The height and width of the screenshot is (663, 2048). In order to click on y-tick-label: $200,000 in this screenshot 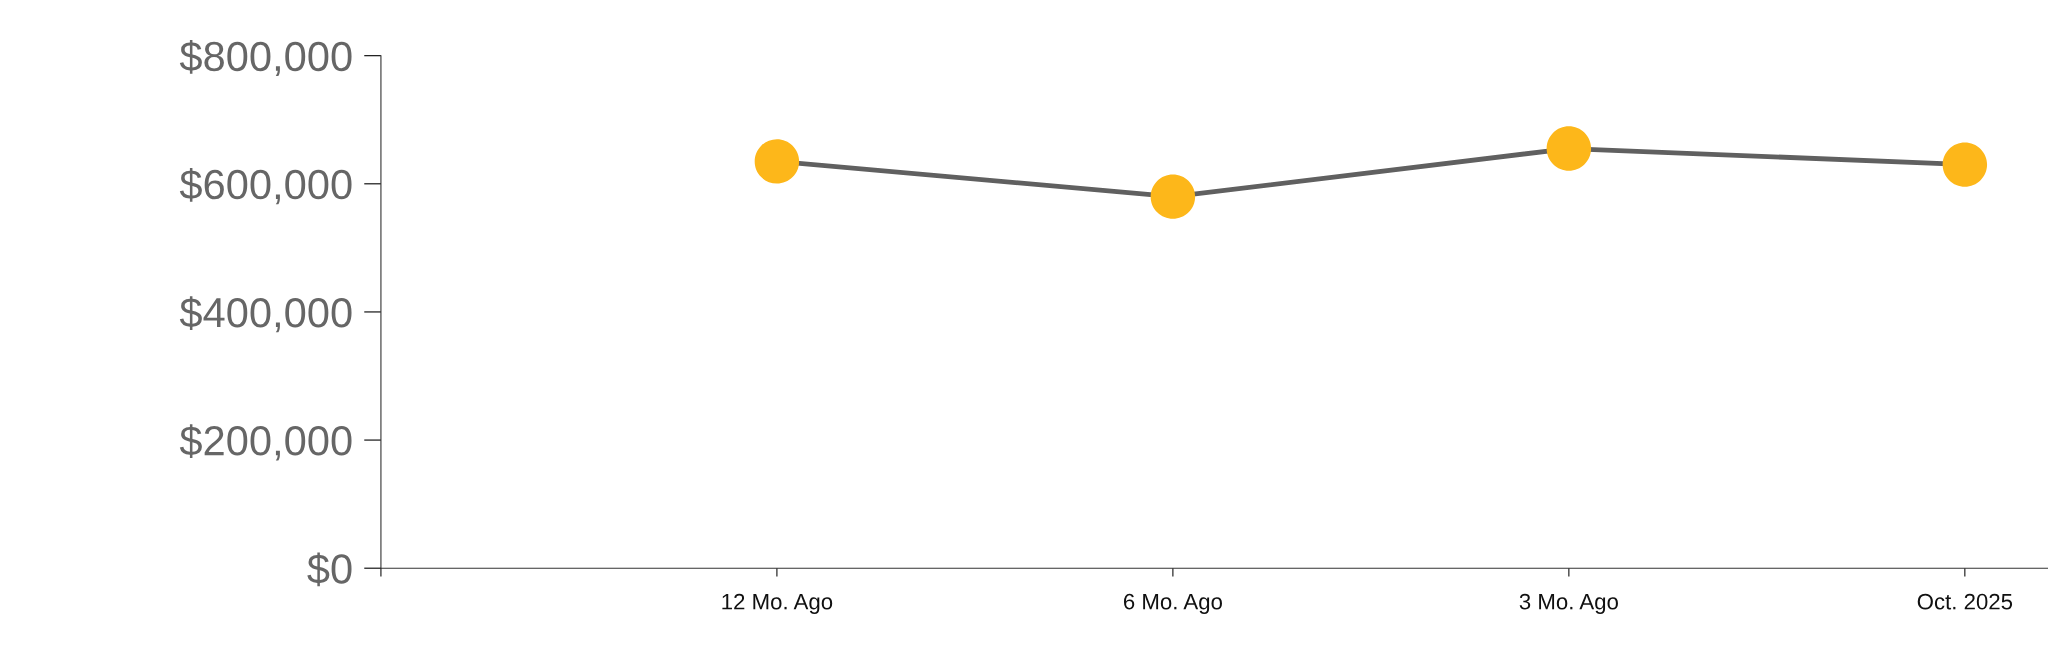, I will do `click(265, 442)`.